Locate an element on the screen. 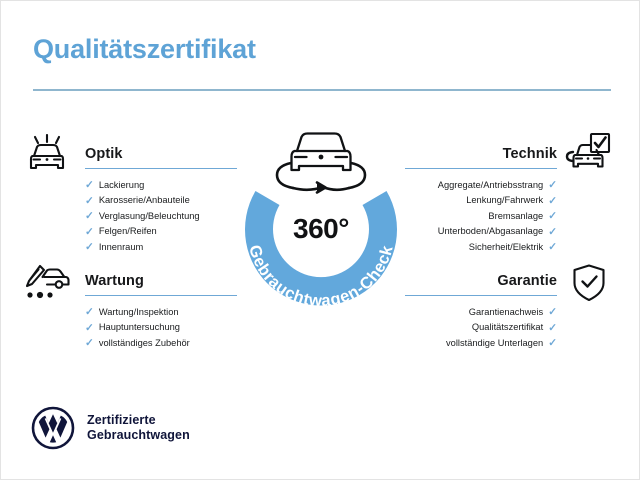  badge-center-label: 360° is located at coordinates (321, 228).